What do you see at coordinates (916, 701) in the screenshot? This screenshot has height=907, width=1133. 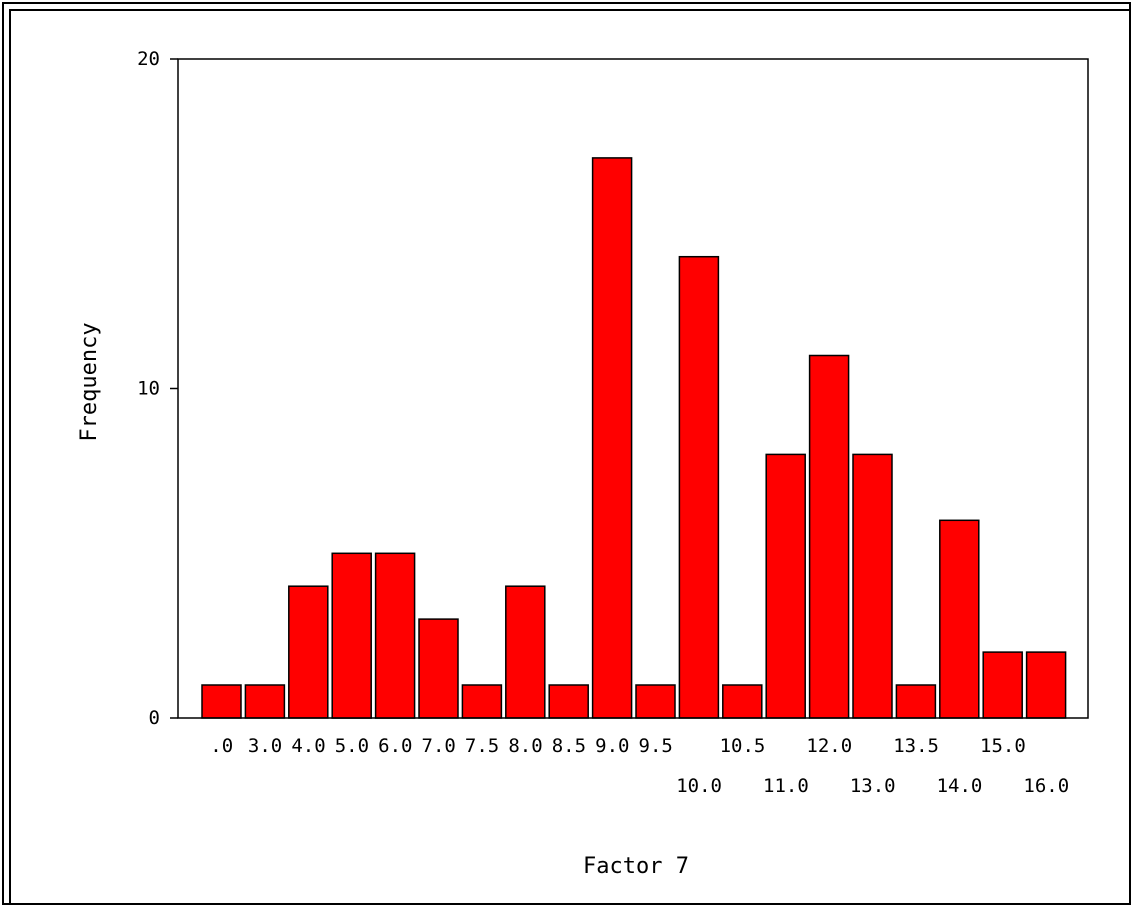 I see `bar-13.5` at bounding box center [916, 701].